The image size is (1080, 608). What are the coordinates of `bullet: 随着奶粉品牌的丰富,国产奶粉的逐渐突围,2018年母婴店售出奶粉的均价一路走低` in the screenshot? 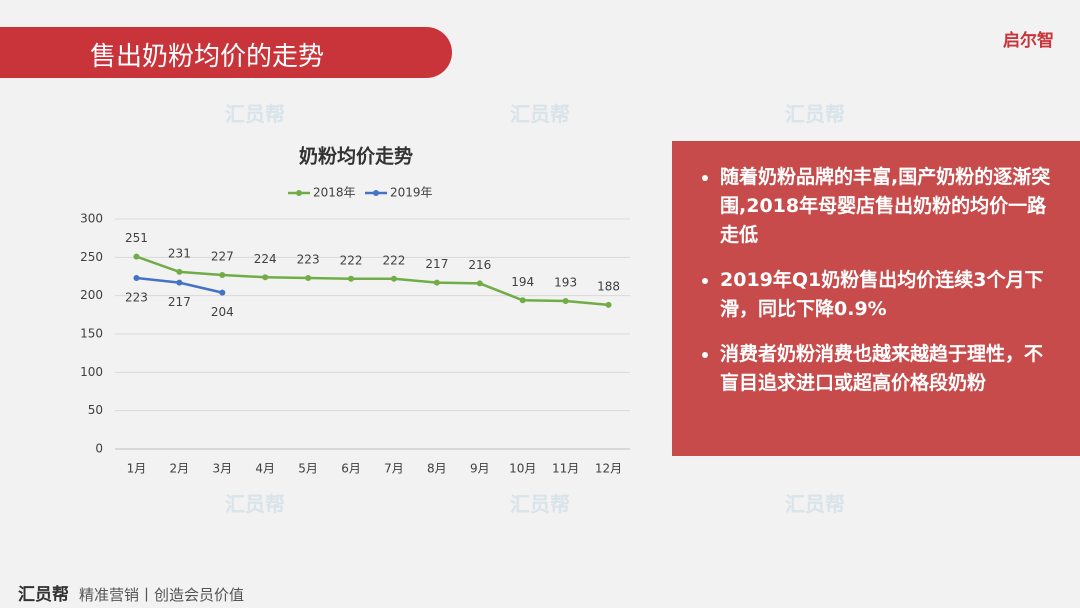 It's located at (890, 206).